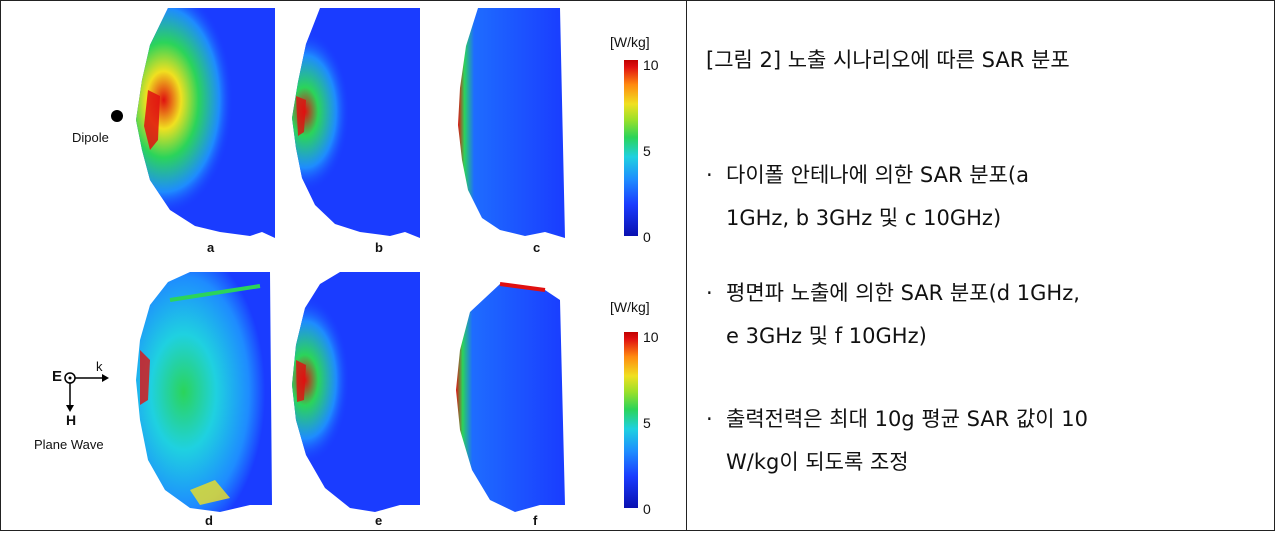 This screenshot has height=535, width=1275. Describe the element at coordinates (888, 60) in the screenshot. I see `figure-caption-title: [그림 2] 노출 시나리오에 따른 SAR 분포` at that location.